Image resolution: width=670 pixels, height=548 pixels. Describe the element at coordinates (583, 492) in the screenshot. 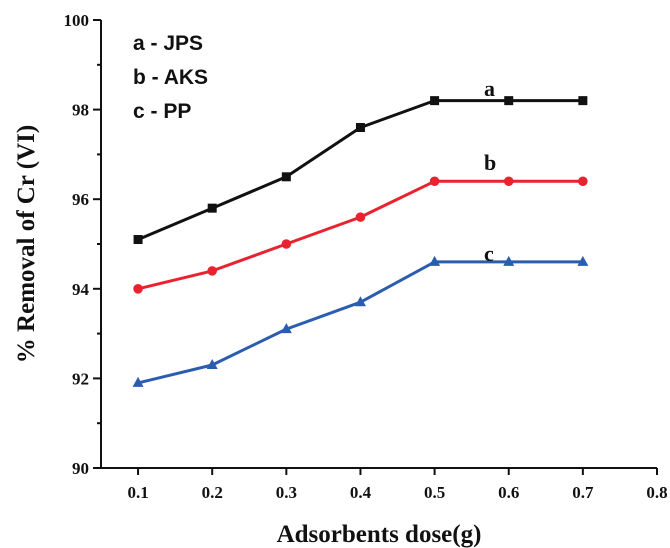

I see `x-tick-label: 0.7` at that location.